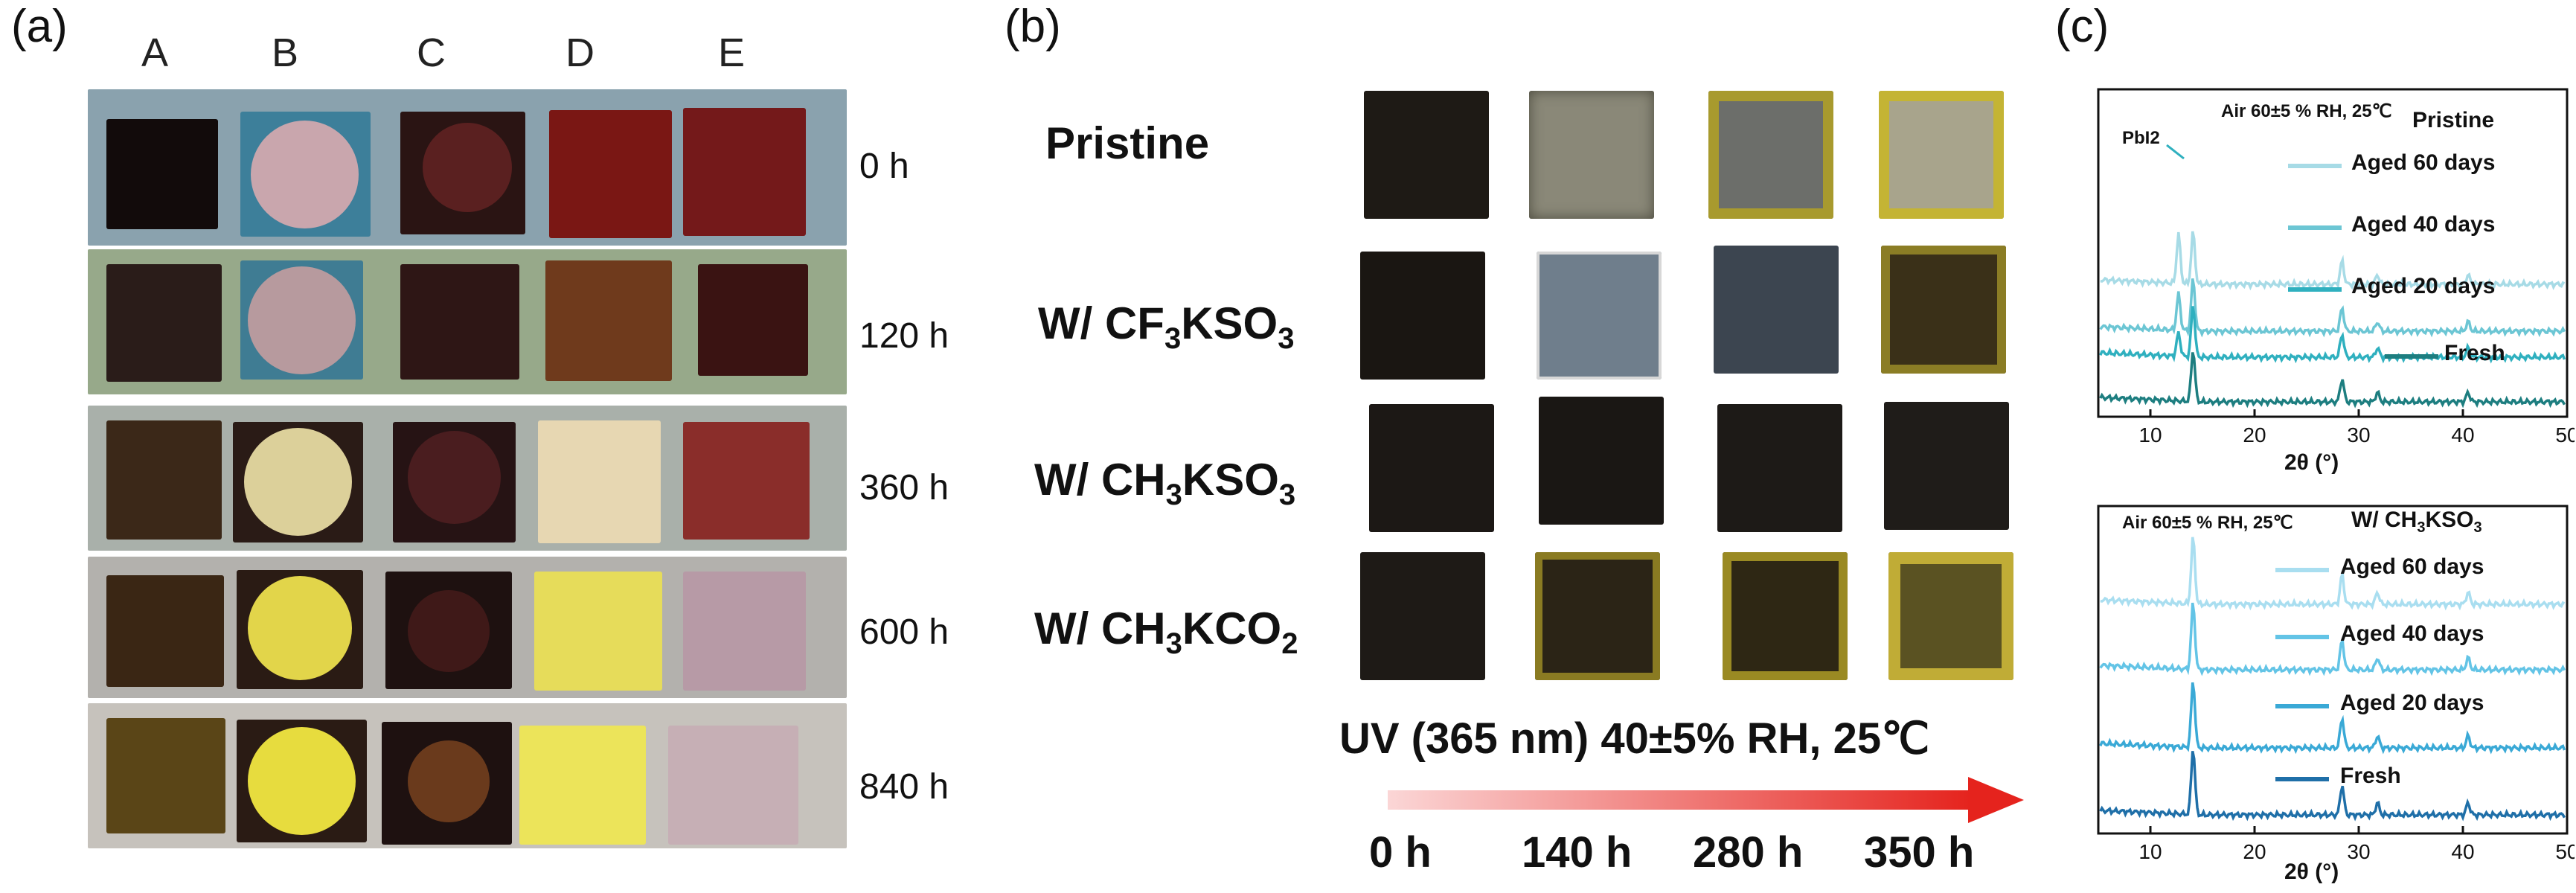 The image size is (2576, 893). Describe the element at coordinates (1100, 628) in the screenshot. I see `row-label-ch3kco2-main: W/ CH` at that location.